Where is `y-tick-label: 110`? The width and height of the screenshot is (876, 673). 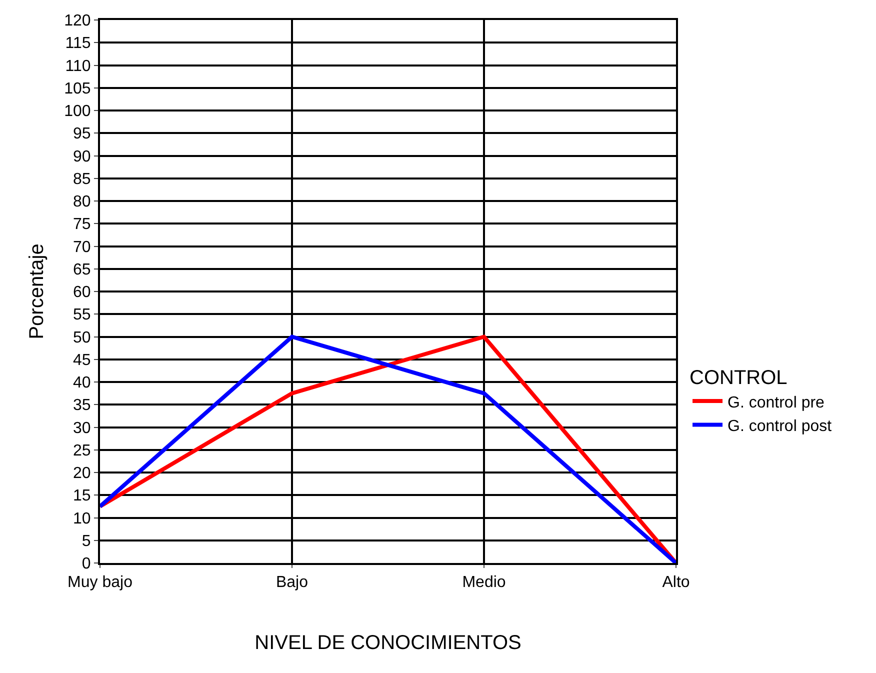
y-tick-label: 110 is located at coordinates (78, 66).